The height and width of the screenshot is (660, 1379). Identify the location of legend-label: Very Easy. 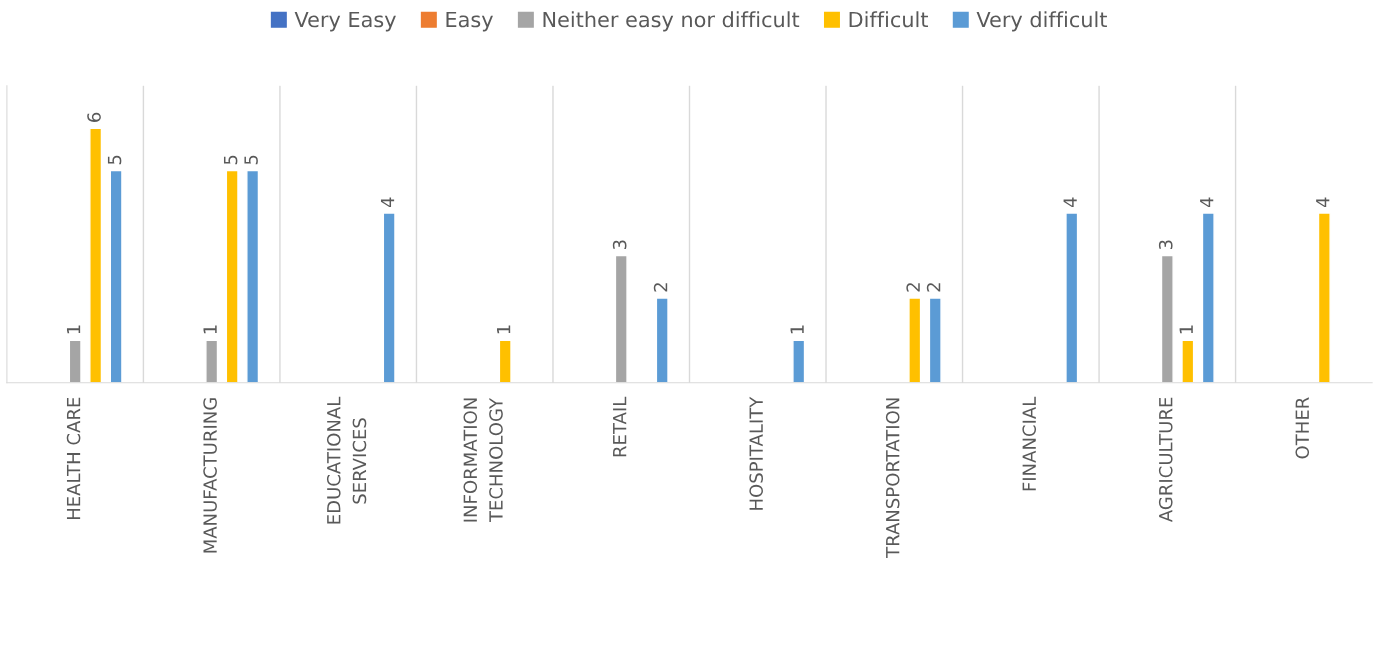
(345, 21).